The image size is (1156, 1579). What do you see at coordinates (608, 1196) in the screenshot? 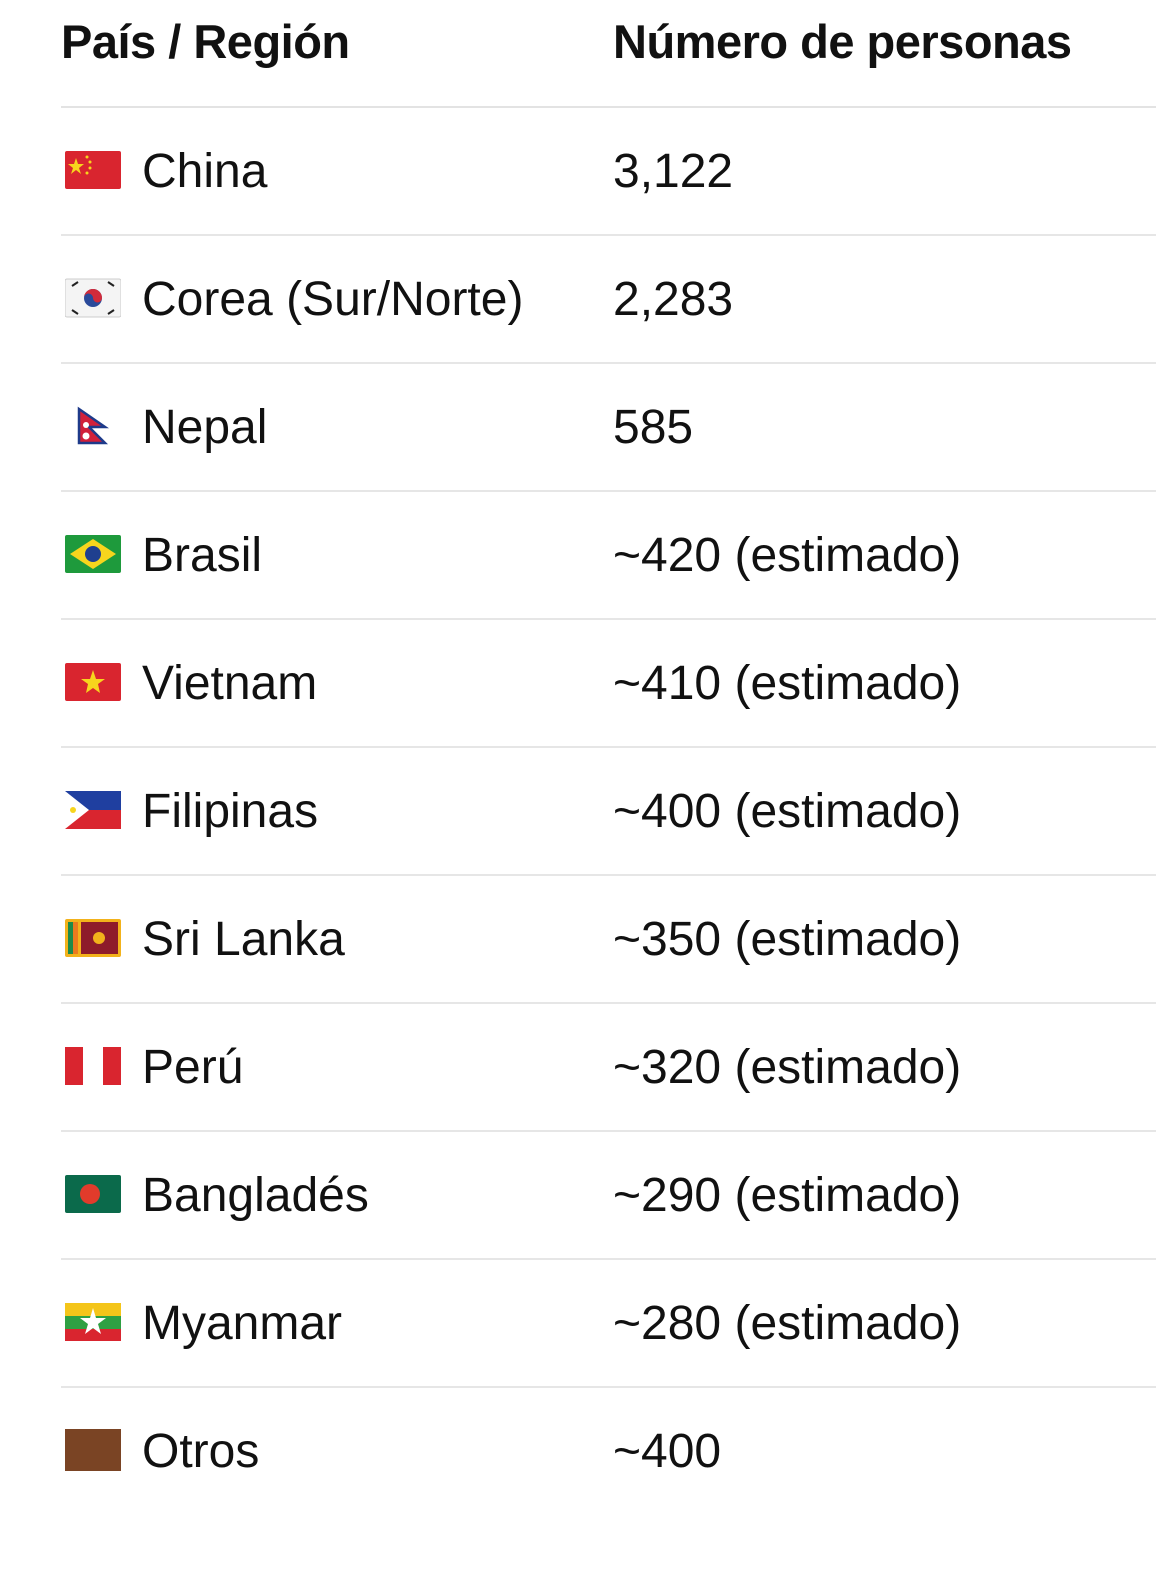
I see `table-row: Bangladés ~290 (estimado)` at bounding box center [608, 1196].